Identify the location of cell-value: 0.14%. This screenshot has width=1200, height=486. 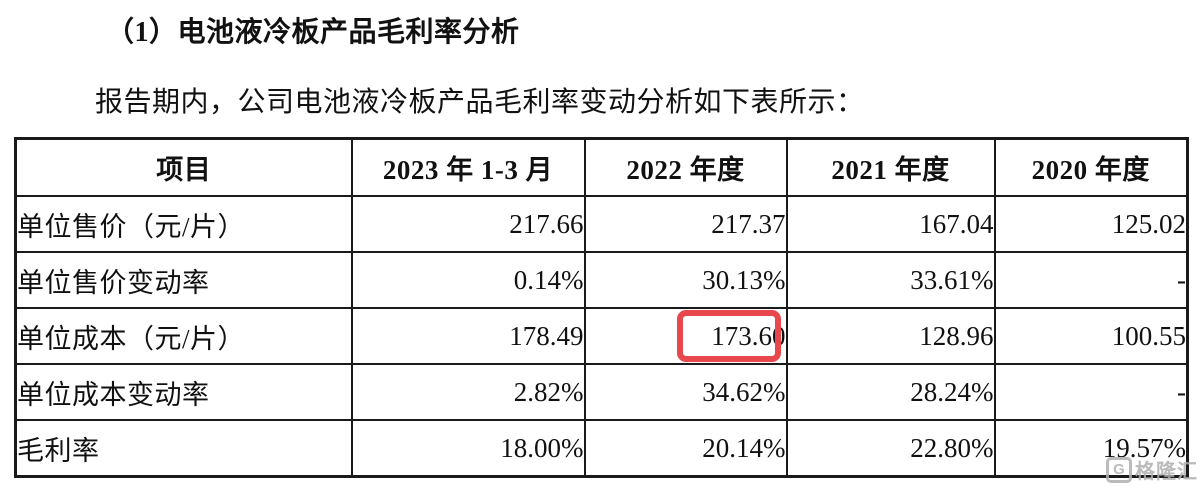
(468, 280).